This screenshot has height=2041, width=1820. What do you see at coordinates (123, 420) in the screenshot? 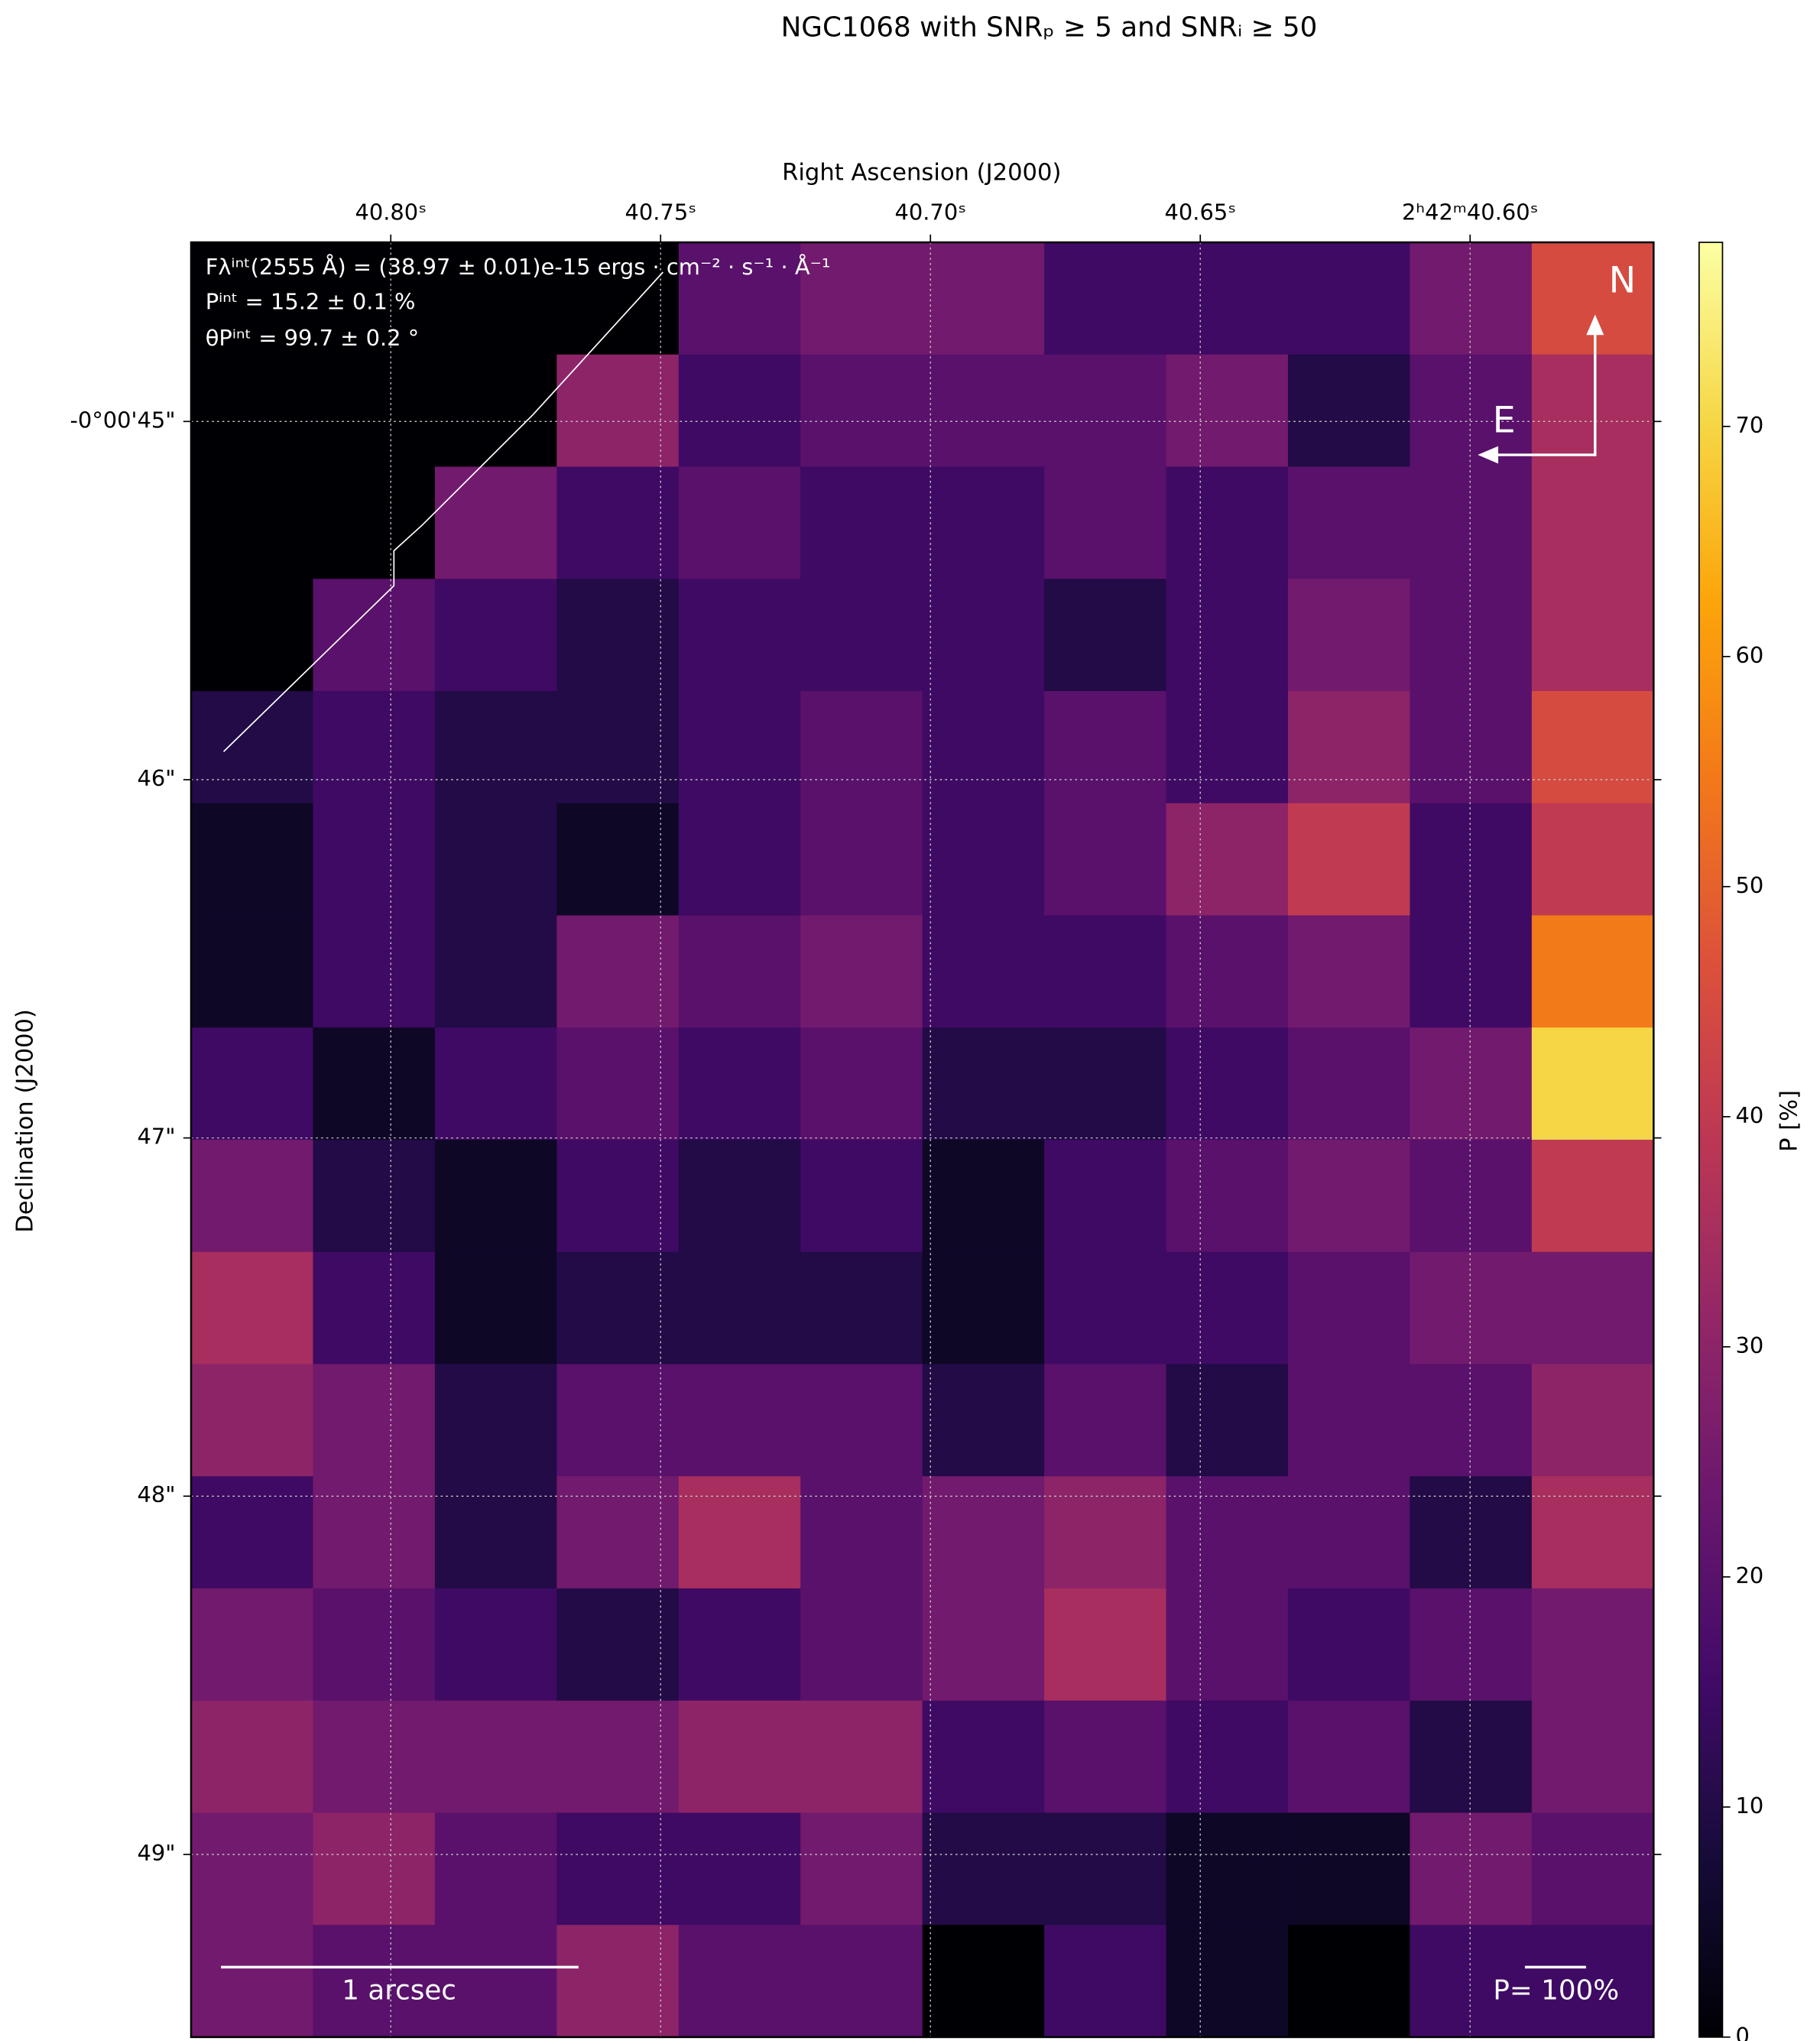
I see `y-tick-label: -0°00'45"` at bounding box center [123, 420].